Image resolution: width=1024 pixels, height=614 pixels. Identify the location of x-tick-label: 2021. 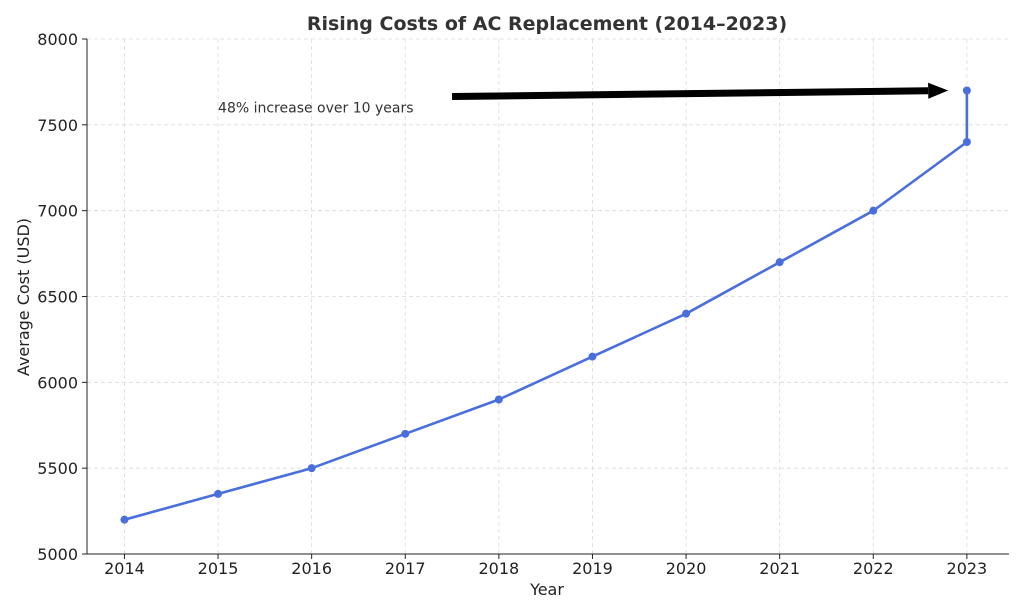
(779, 568).